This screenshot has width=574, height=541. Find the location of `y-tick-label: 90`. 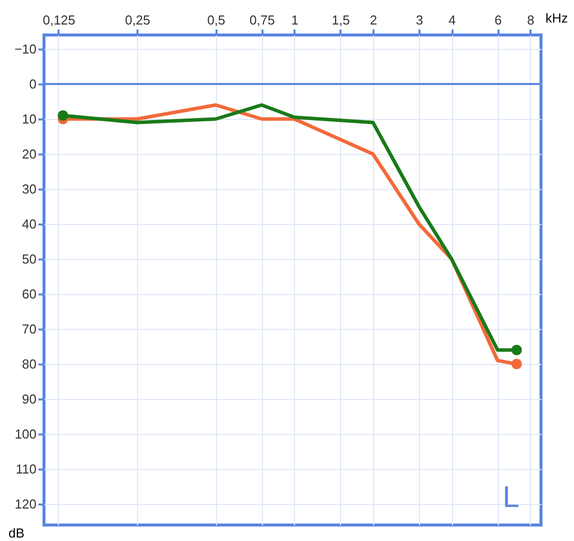

y-tick-label: 90 is located at coordinates (29, 399).